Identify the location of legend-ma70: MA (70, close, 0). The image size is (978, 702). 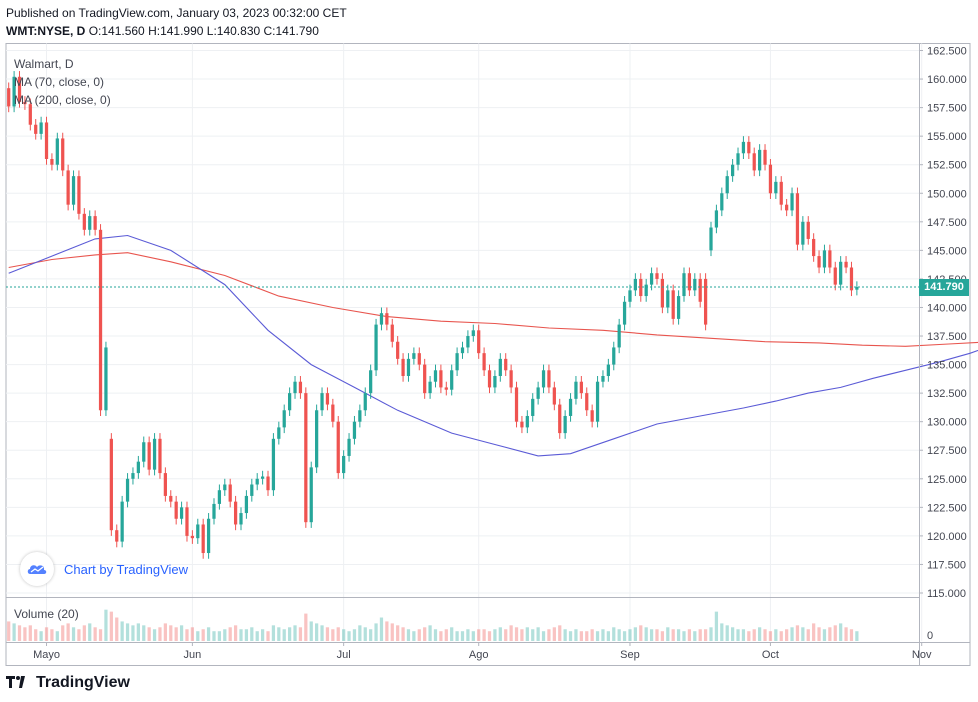
(59, 82).